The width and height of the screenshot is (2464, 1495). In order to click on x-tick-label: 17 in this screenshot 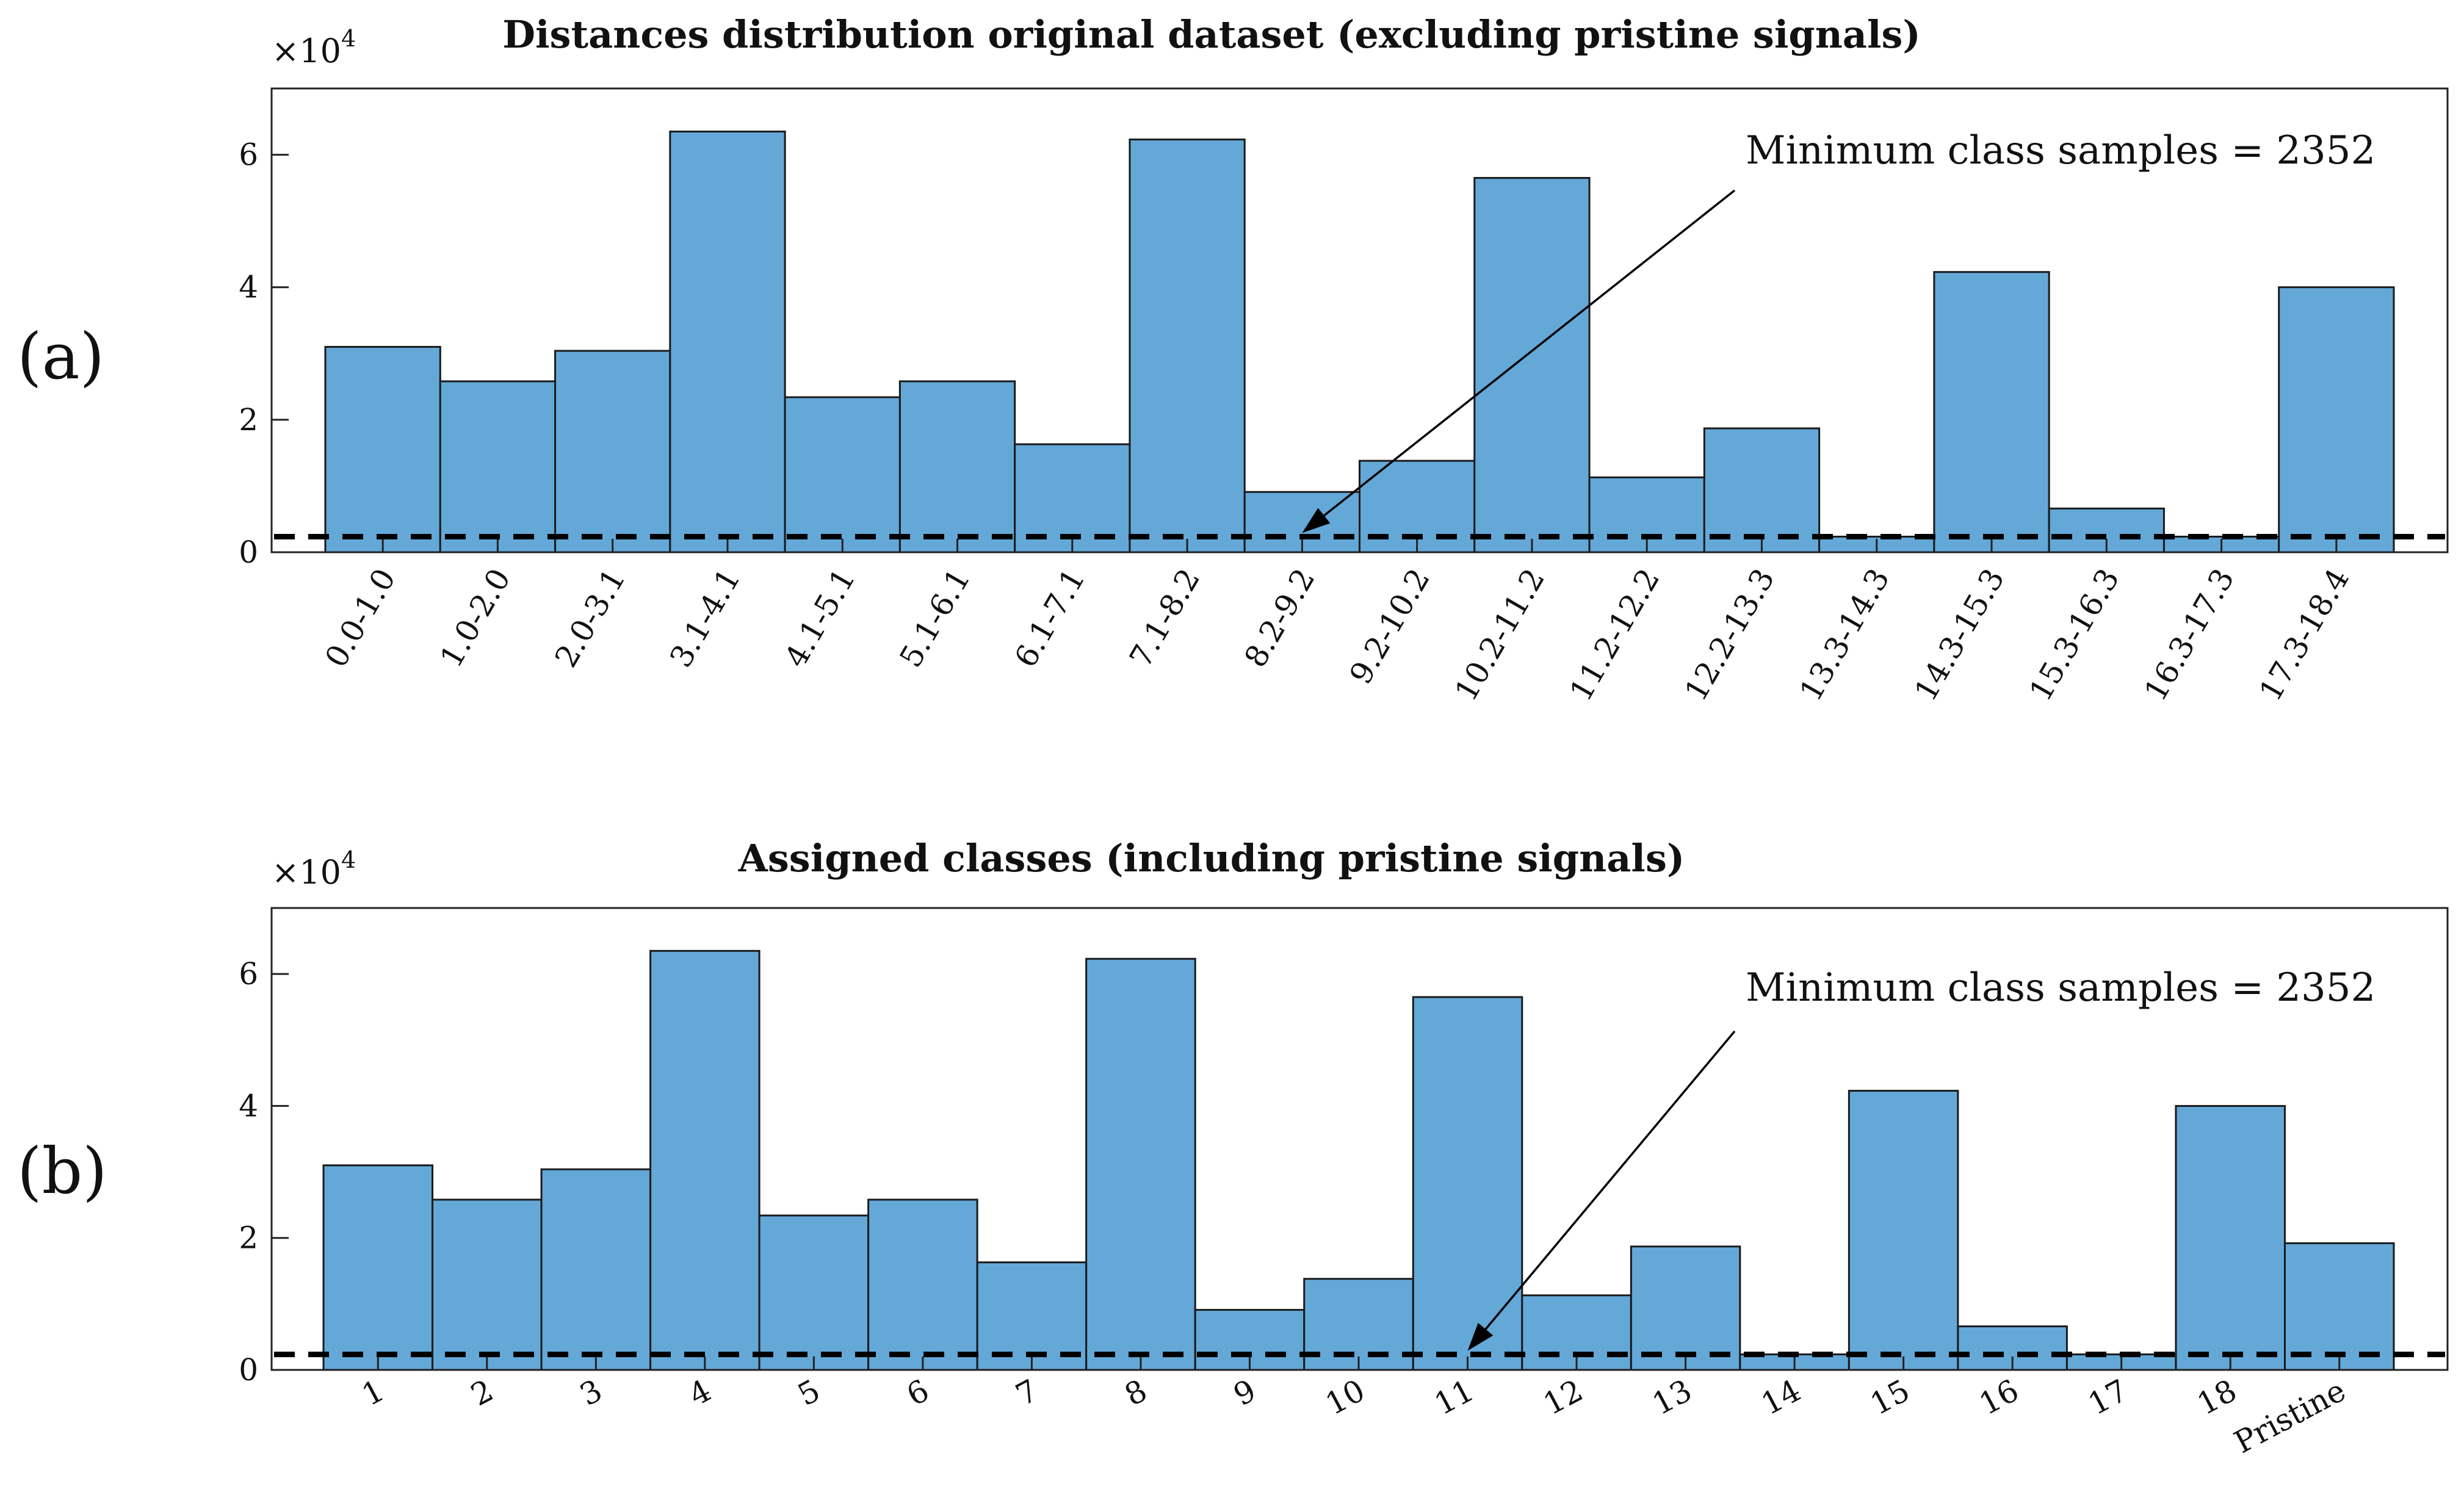, I will do `click(2108, 1397)`.